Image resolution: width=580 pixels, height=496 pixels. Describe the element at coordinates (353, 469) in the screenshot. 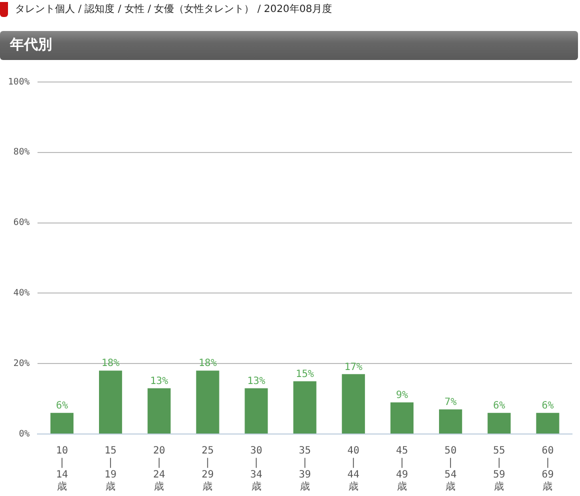

I see `x-tick-label: 40 | 44 歳` at that location.